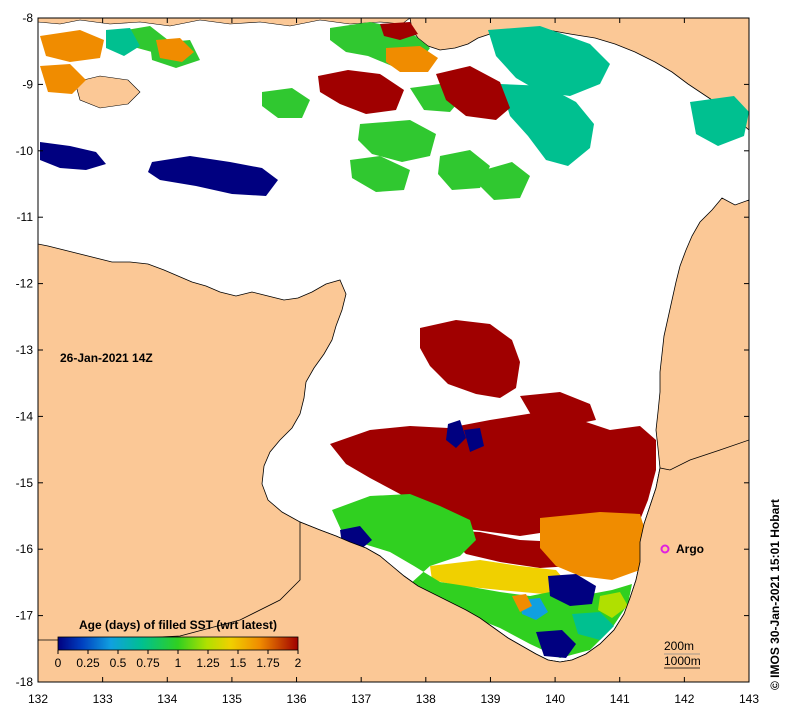  I want to click on latitude-tick-label: -14, so click(25, 416).